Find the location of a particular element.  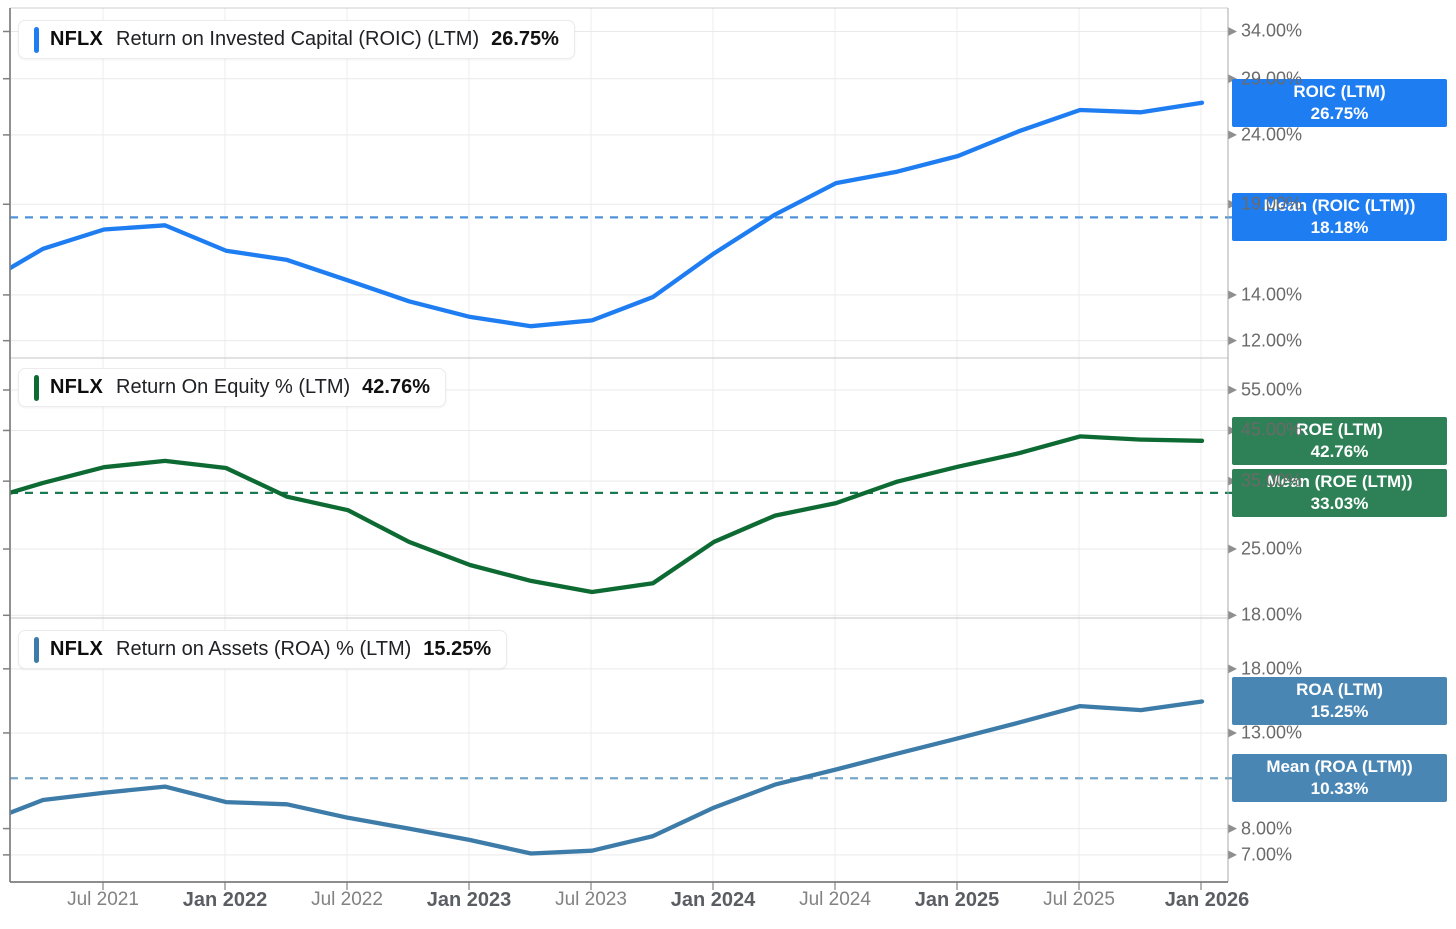

y-tick-label: 19.00% is located at coordinates (1272, 203).